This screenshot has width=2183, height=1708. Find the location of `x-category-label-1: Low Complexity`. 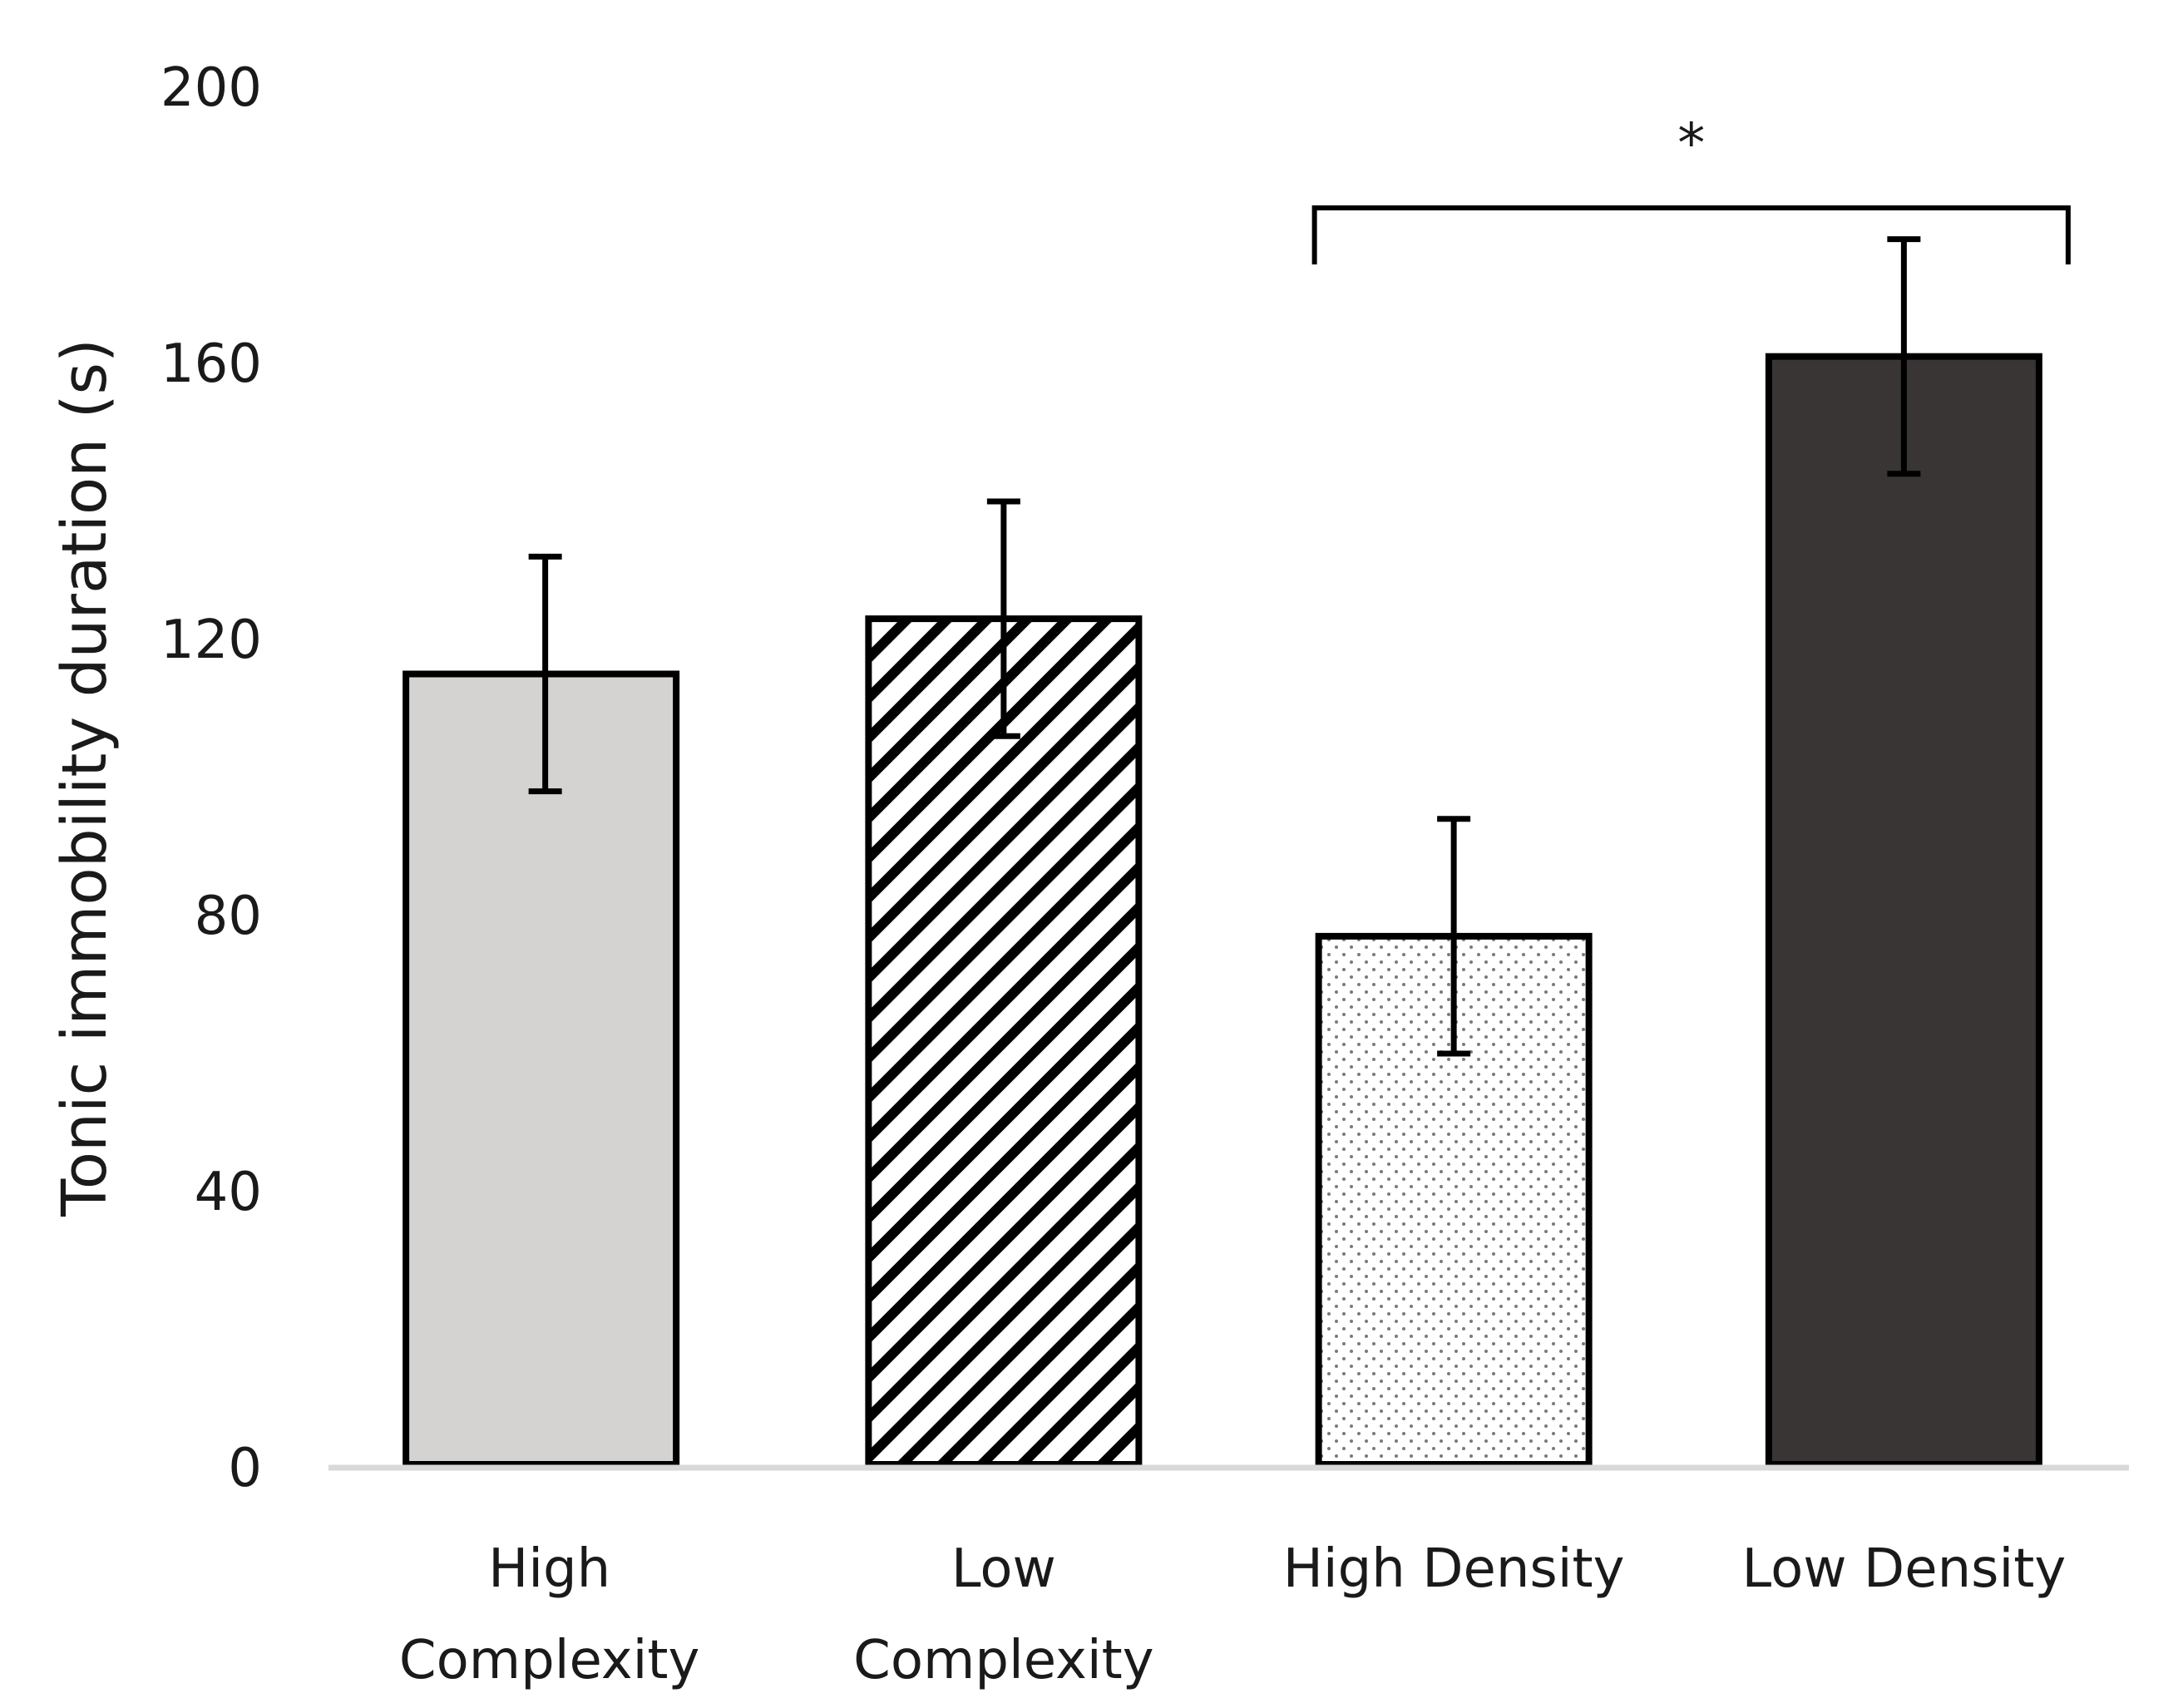

x-category-label-1: Low Complexity is located at coordinates (1003, 1614).